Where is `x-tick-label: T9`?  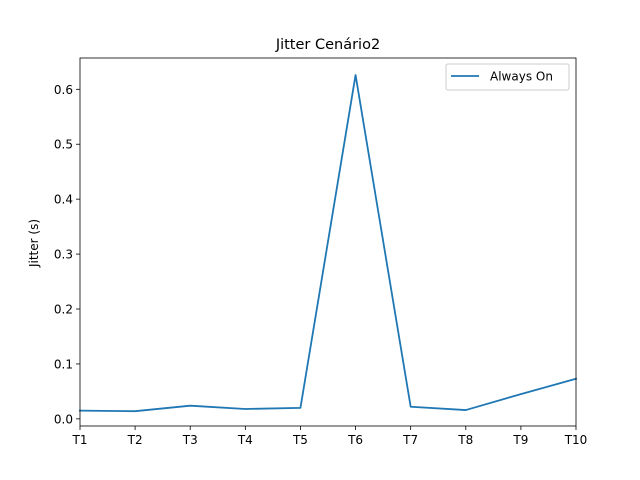 x-tick-label: T9 is located at coordinates (520, 440).